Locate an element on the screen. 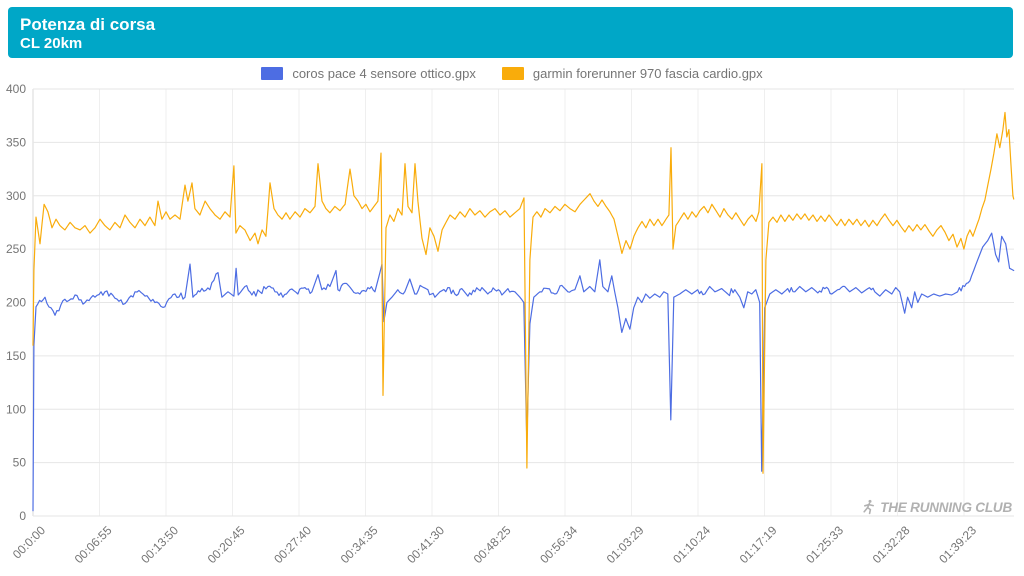 Image resolution: width=1024 pixels, height=576 pixels. chart-header: Potenza di corsa CL 20km is located at coordinates (510, 32).